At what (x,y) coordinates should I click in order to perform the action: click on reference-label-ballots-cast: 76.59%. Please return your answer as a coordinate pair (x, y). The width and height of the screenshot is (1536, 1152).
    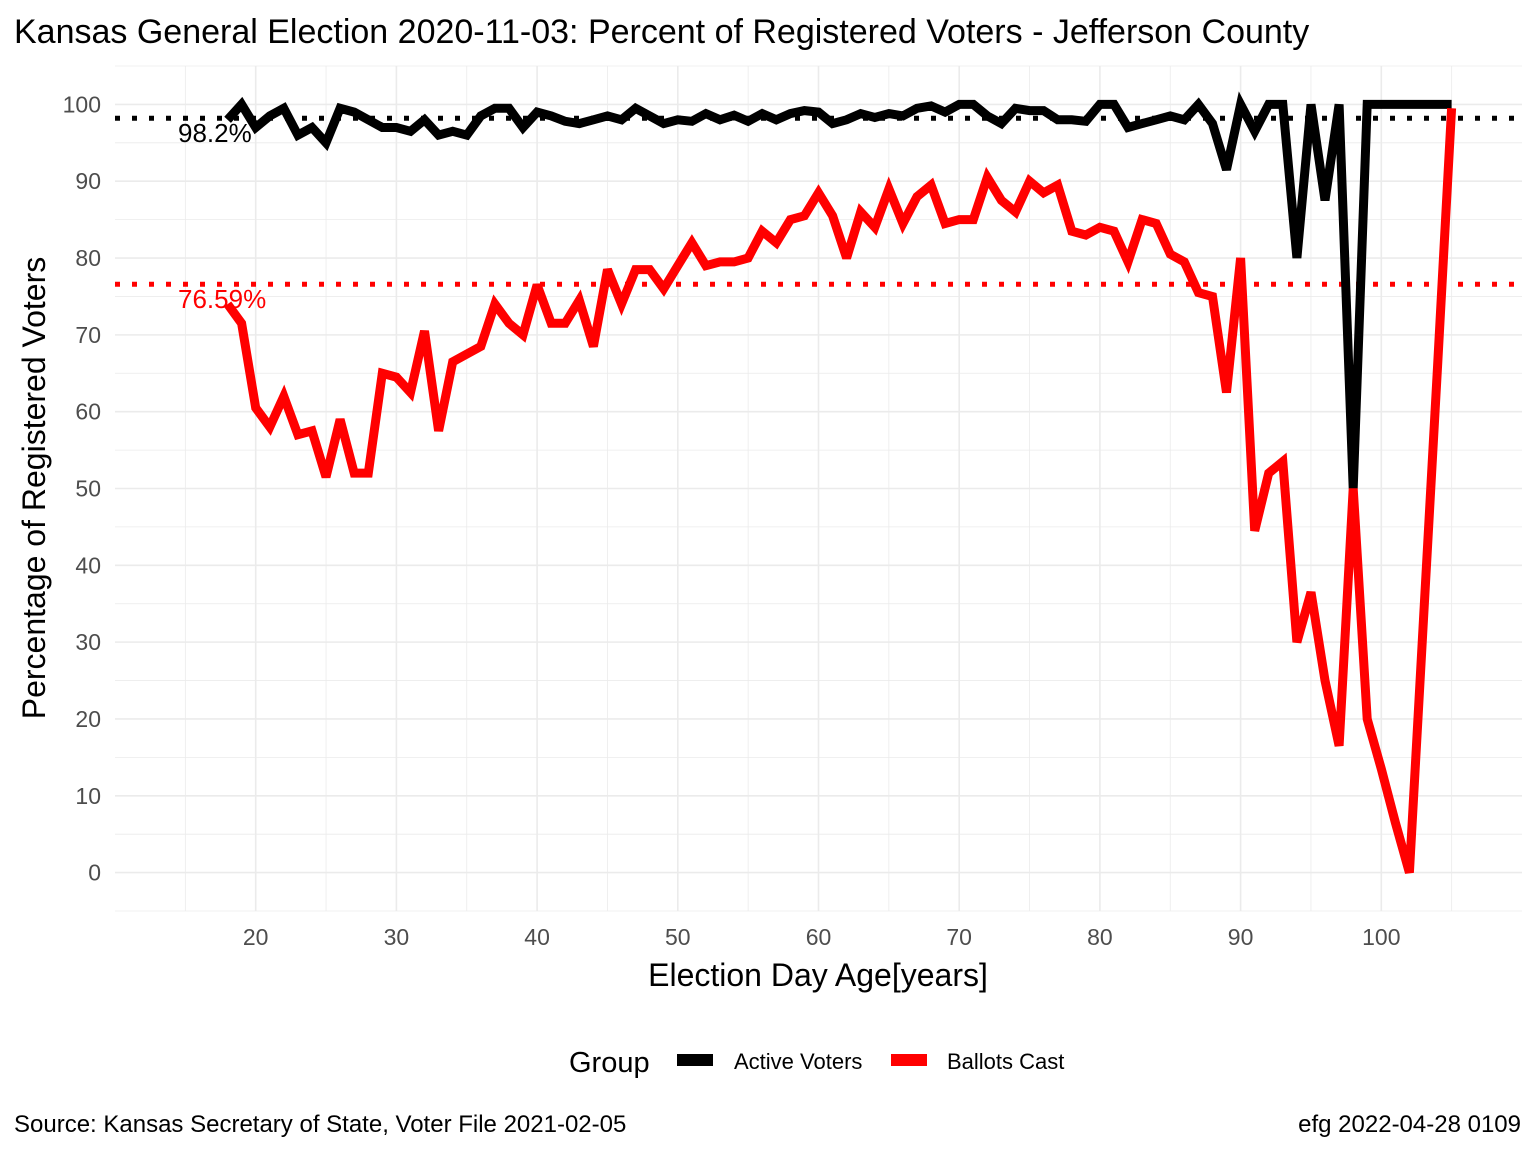
    Looking at the image, I should click on (222, 299).